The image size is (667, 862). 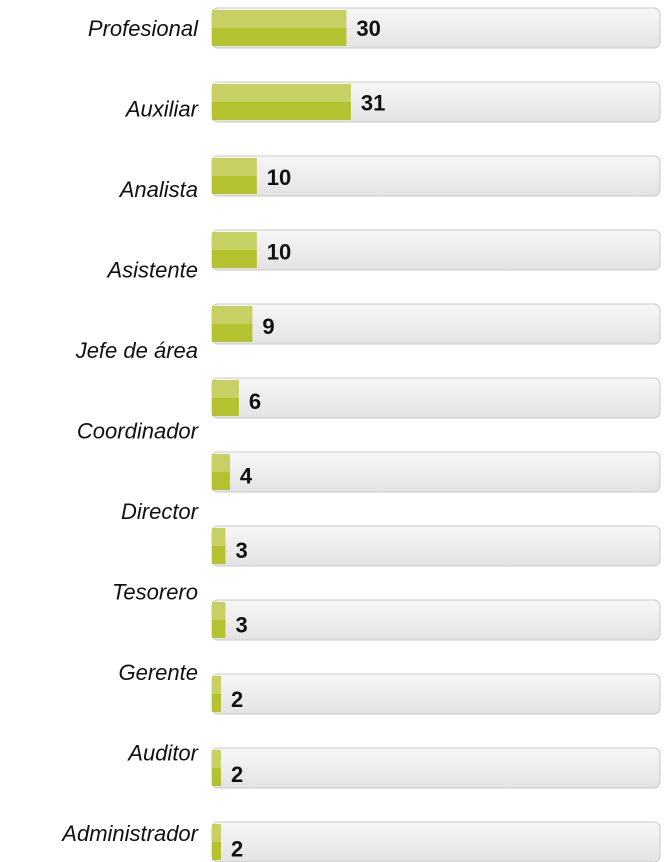 I want to click on value-label: 31, so click(x=373, y=102).